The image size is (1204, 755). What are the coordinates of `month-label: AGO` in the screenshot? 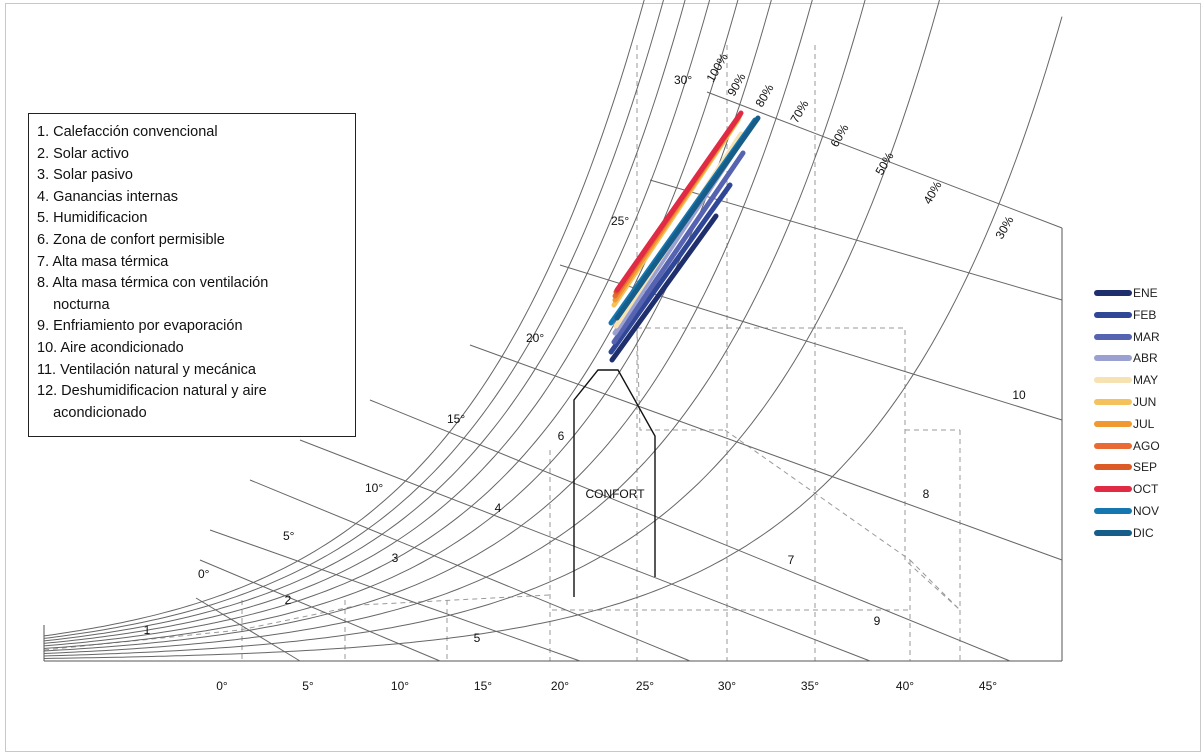 It's located at (1146, 445).